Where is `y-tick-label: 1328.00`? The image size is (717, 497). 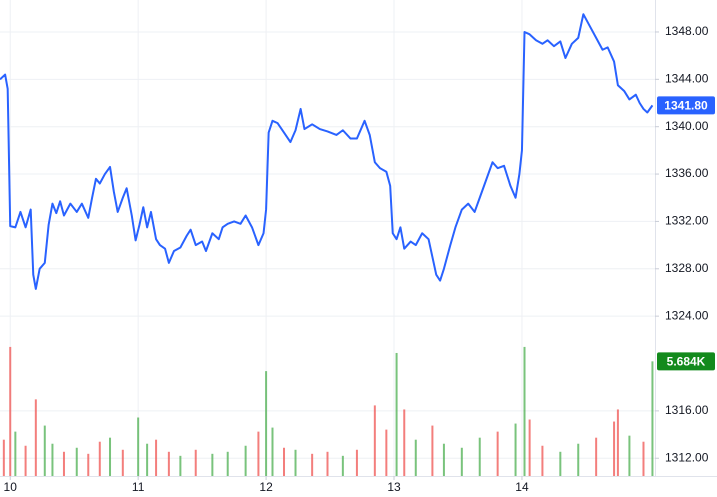 y-tick-label: 1328.00 is located at coordinates (687, 268).